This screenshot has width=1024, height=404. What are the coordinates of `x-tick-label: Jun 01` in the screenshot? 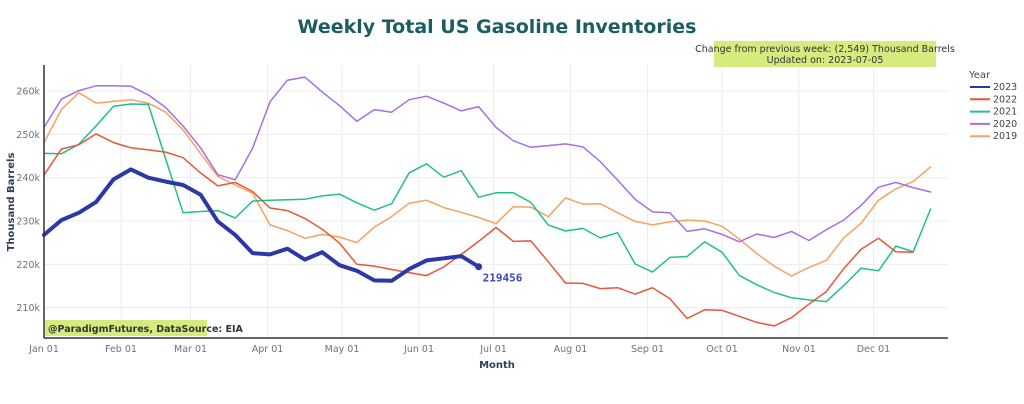 It's located at (418, 349).